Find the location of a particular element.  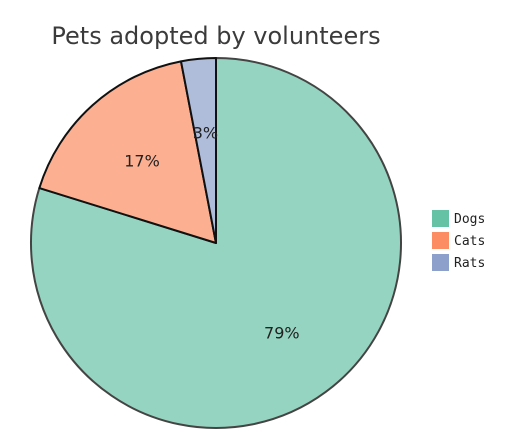

legend-label-rats: Rats is located at coordinates (469, 263).